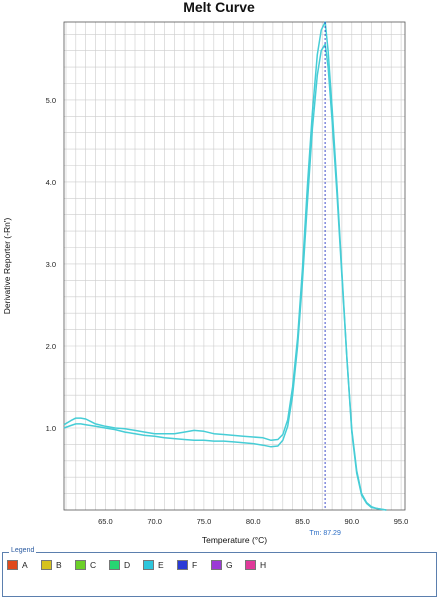  I want to click on x-axis-label: Temperature (°C), so click(234, 540).